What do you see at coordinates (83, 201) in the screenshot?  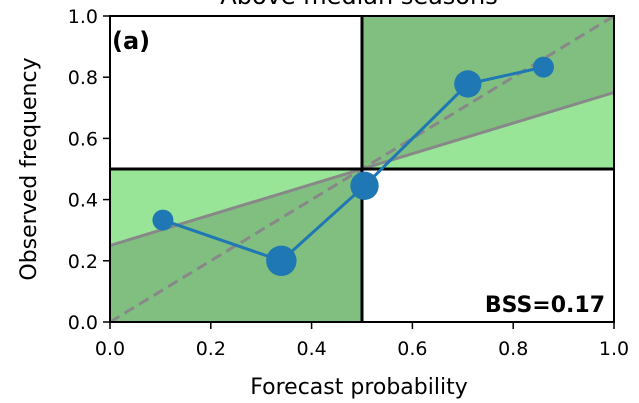 I see `y-tick-label: 0.4` at bounding box center [83, 201].